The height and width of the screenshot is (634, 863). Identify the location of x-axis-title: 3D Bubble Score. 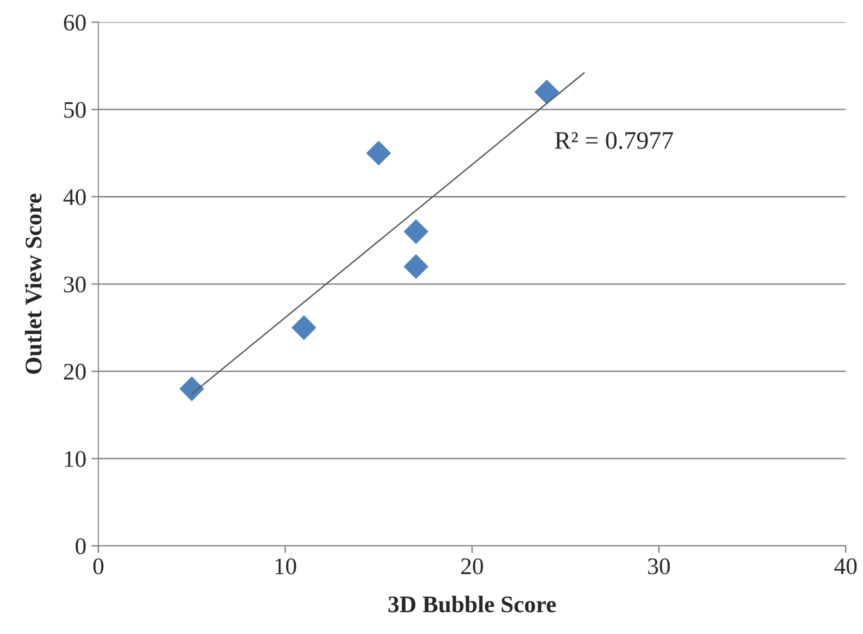
(472, 604).